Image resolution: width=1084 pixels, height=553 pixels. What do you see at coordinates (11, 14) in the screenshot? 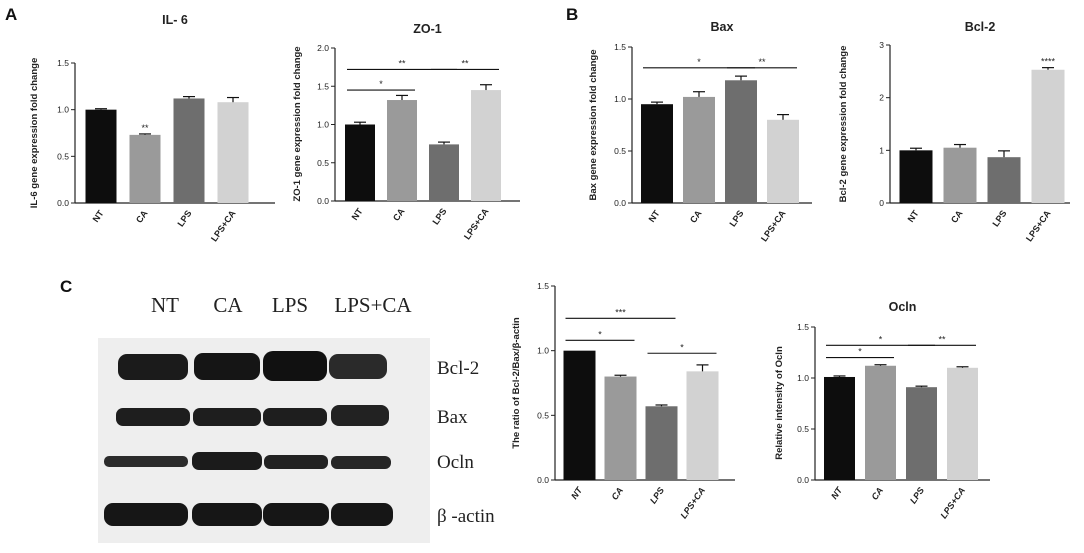
I see `panel-letter-a: A` at bounding box center [11, 14].